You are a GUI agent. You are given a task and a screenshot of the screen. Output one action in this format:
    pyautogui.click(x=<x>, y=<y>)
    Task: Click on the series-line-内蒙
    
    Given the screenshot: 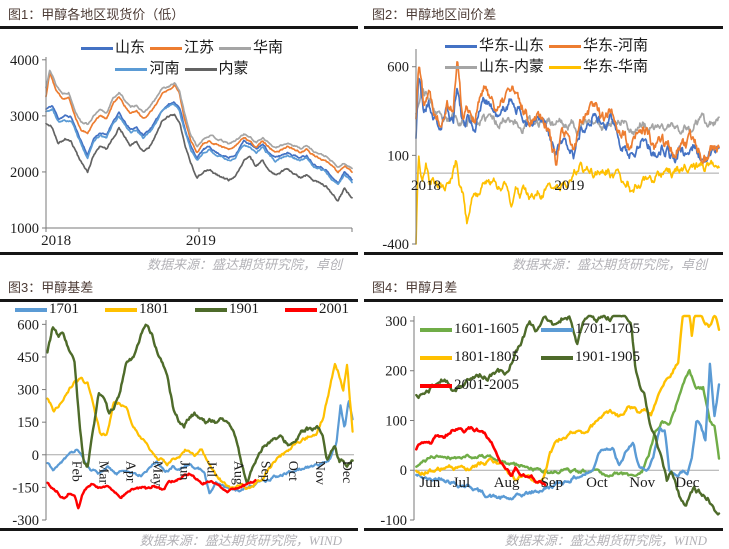 What is the action you would take?
    pyautogui.click(x=199, y=157)
    